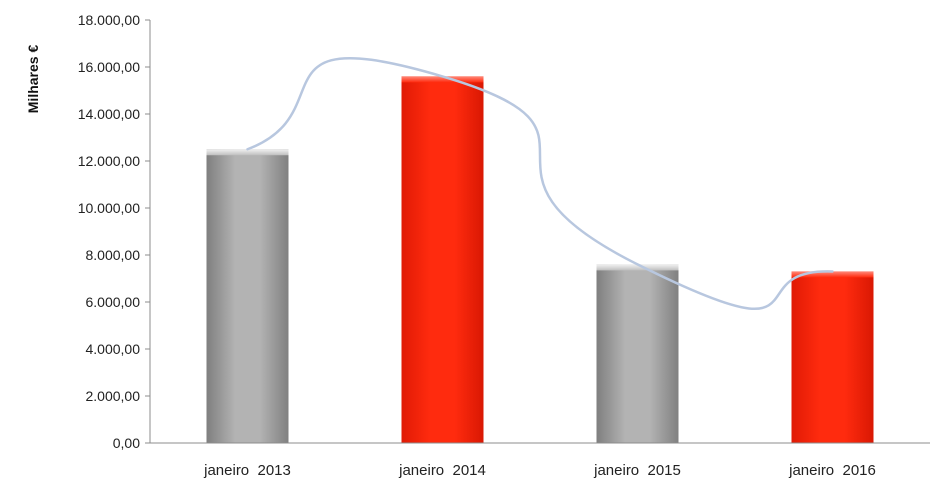 This screenshot has height=482, width=932. What do you see at coordinates (247, 470) in the screenshot?
I see `x-tick-label: janeiro 2013` at bounding box center [247, 470].